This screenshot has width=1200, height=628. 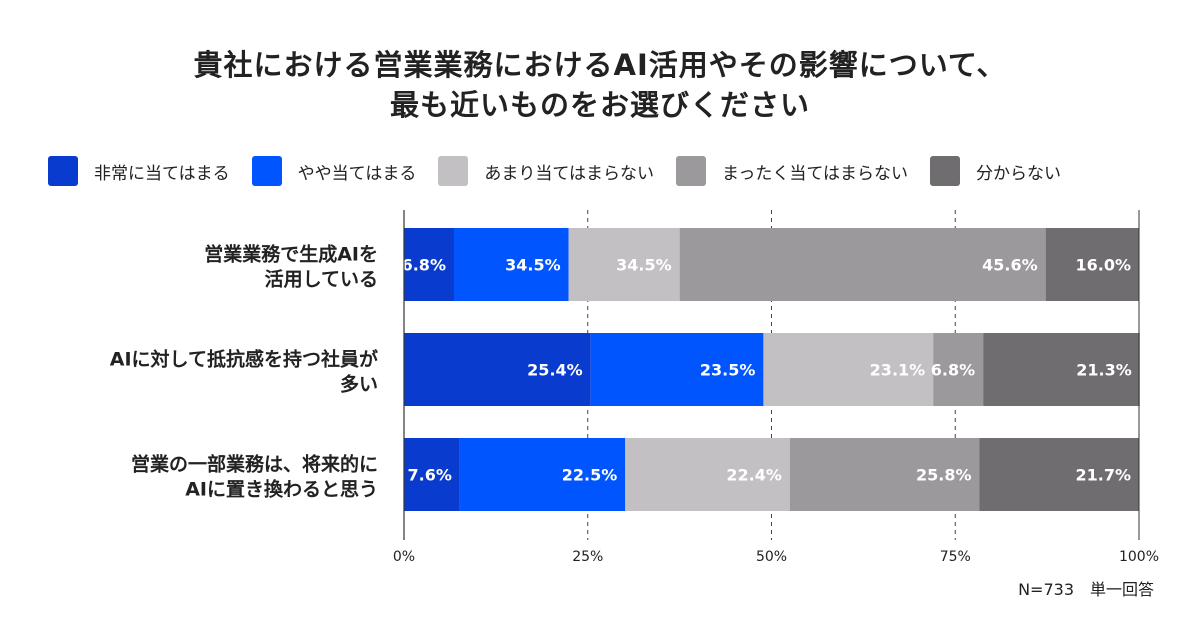 I want to click on category-label: AIに置き換わると思う, so click(x=281, y=489).